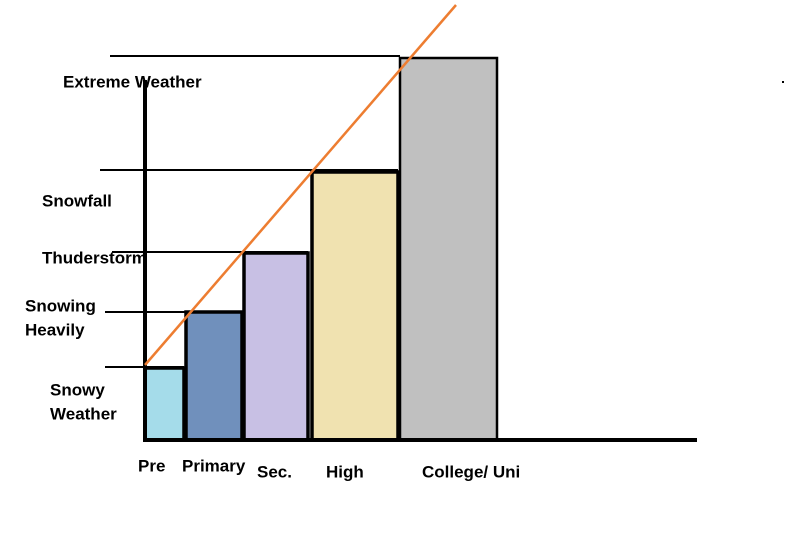  What do you see at coordinates (60, 305) in the screenshot?
I see `level-label: Snowing` at bounding box center [60, 305].